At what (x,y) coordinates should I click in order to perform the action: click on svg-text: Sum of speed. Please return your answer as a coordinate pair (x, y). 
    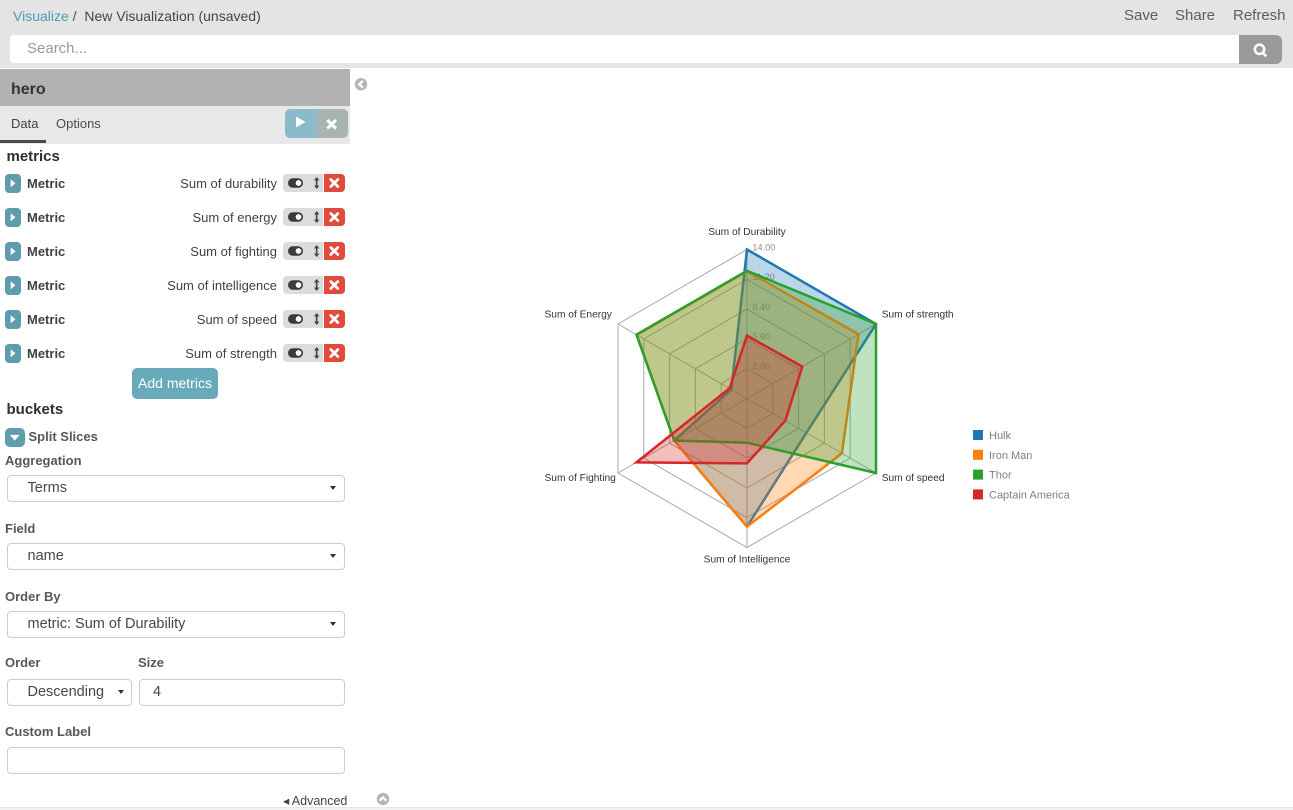
    Looking at the image, I should click on (913, 478).